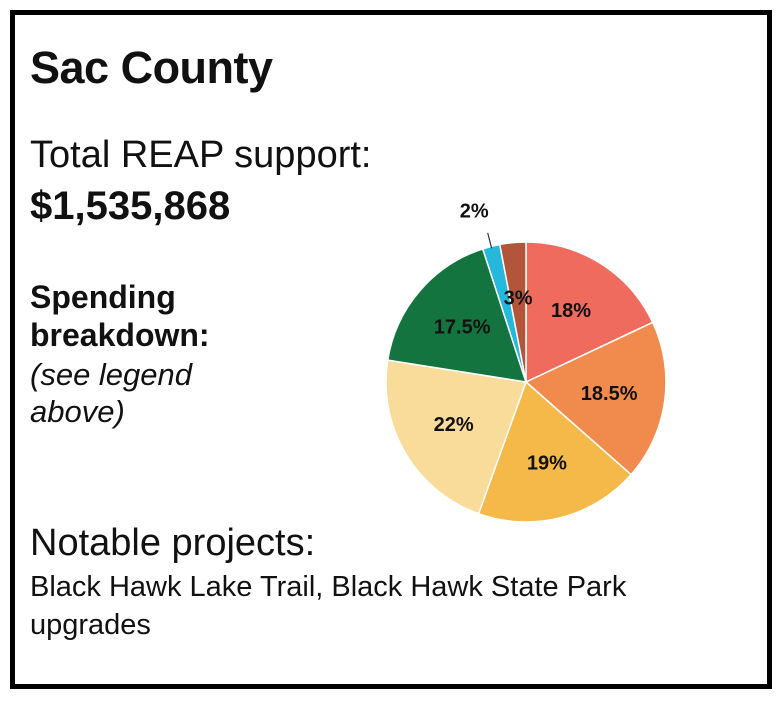 Image resolution: width=782 pixels, height=701 pixels. I want to click on pie-slice-label-0: 18%, so click(571, 311).